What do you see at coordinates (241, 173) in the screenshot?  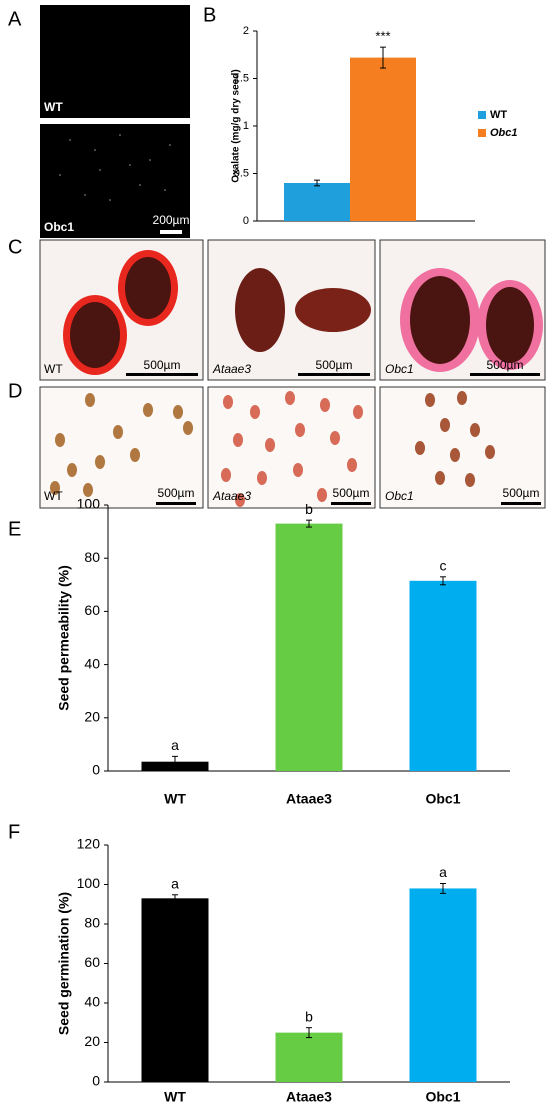 I see `y-tick-label: 0.5` at bounding box center [241, 173].